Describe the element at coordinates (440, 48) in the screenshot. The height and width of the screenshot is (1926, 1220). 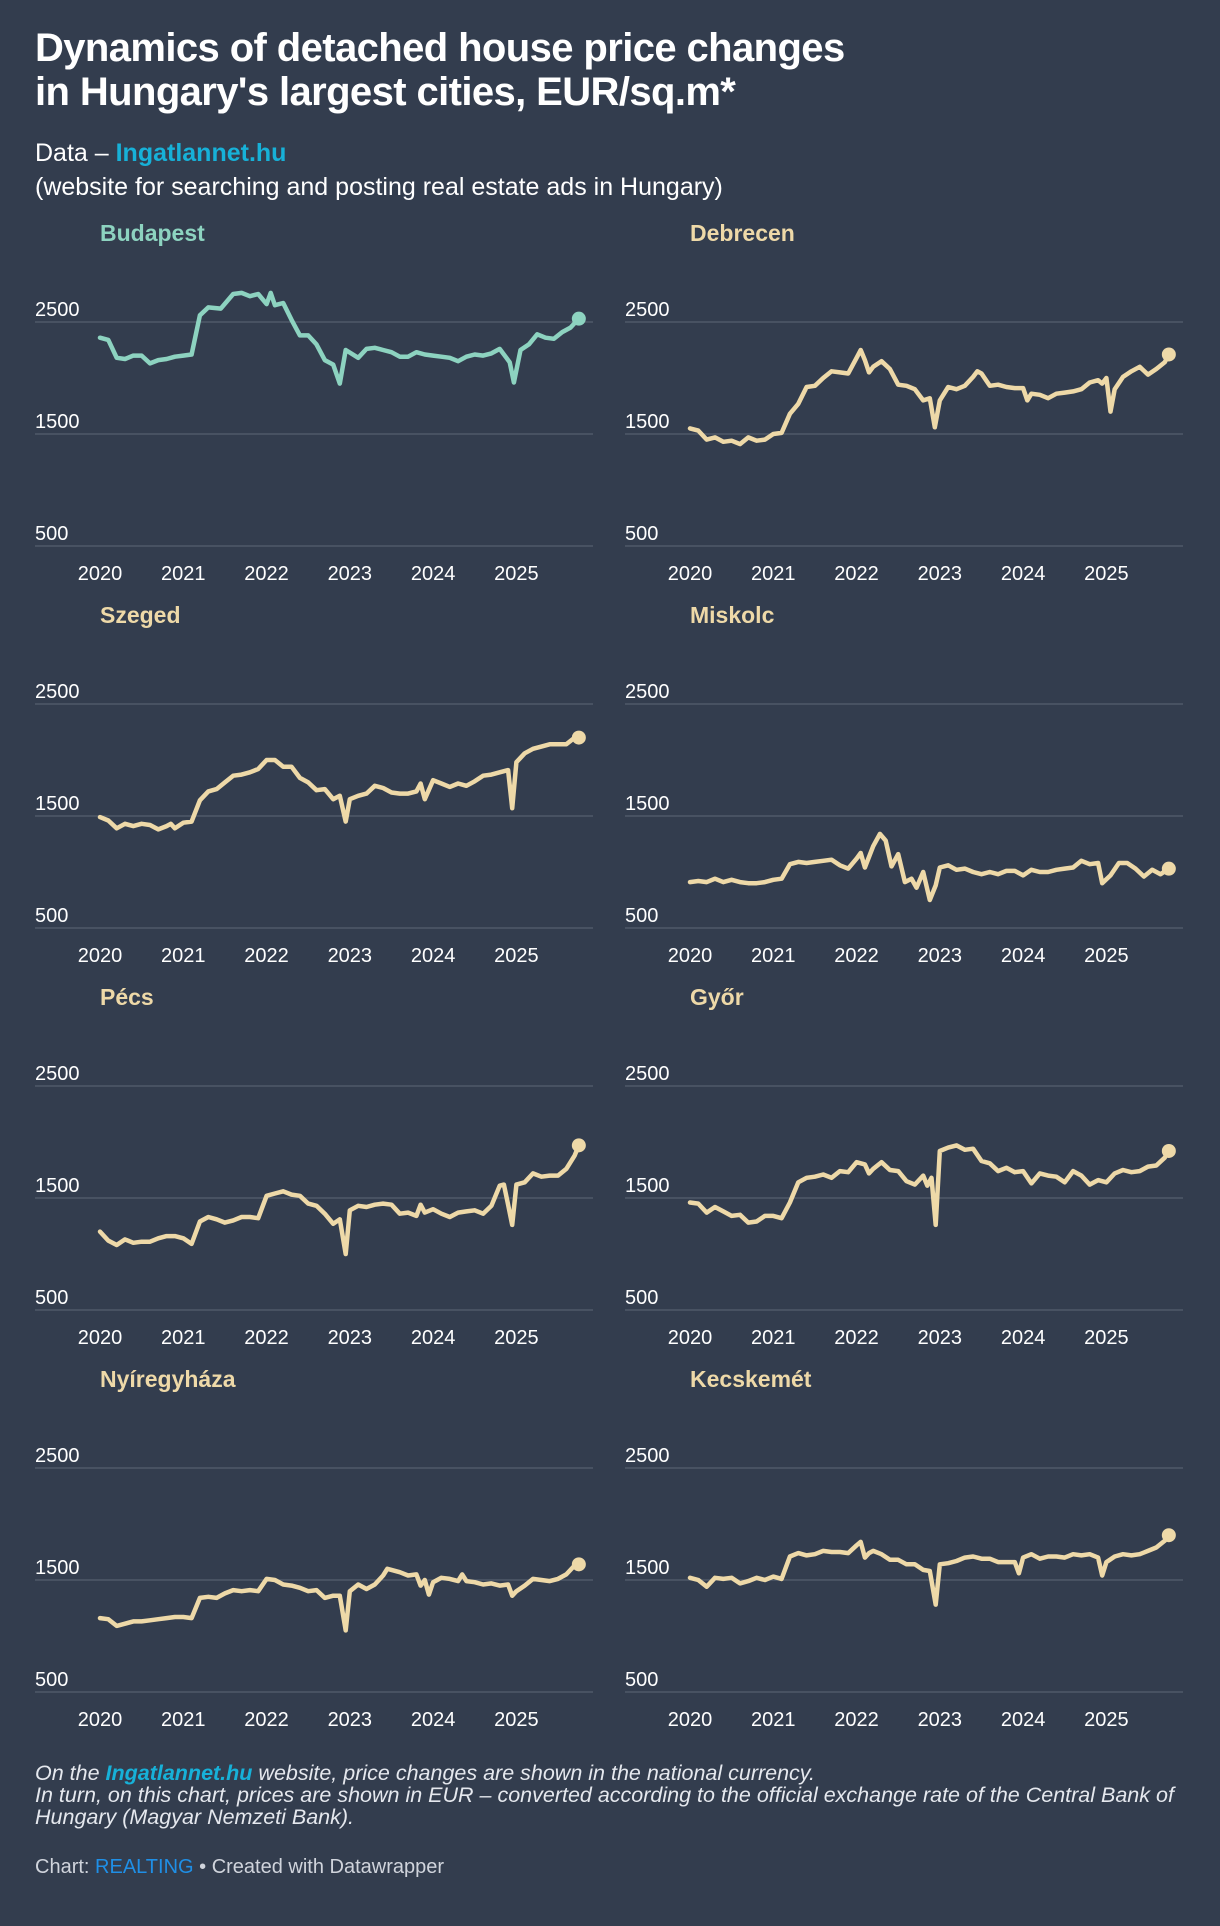
I see `page-title-line-1: Dynamics of detached house price changes` at that location.